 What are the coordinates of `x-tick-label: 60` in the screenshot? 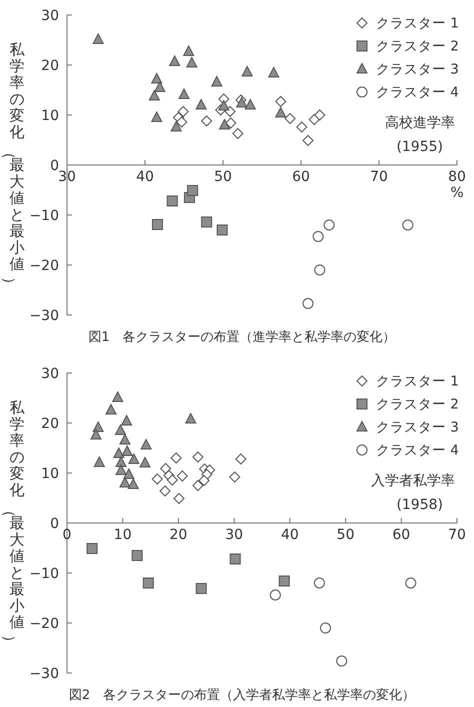 It's located at (401, 535).